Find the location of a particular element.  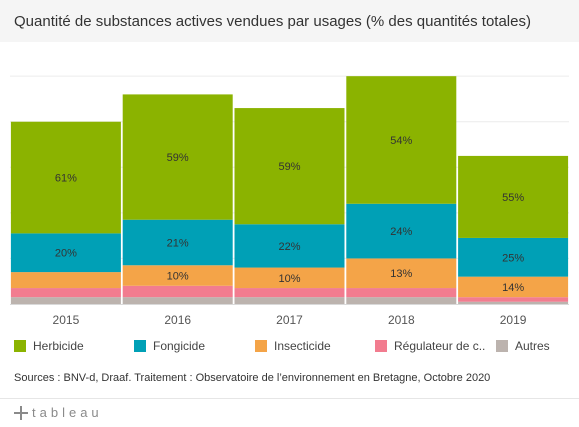

legend-item: Autres is located at coordinates (536, 346).